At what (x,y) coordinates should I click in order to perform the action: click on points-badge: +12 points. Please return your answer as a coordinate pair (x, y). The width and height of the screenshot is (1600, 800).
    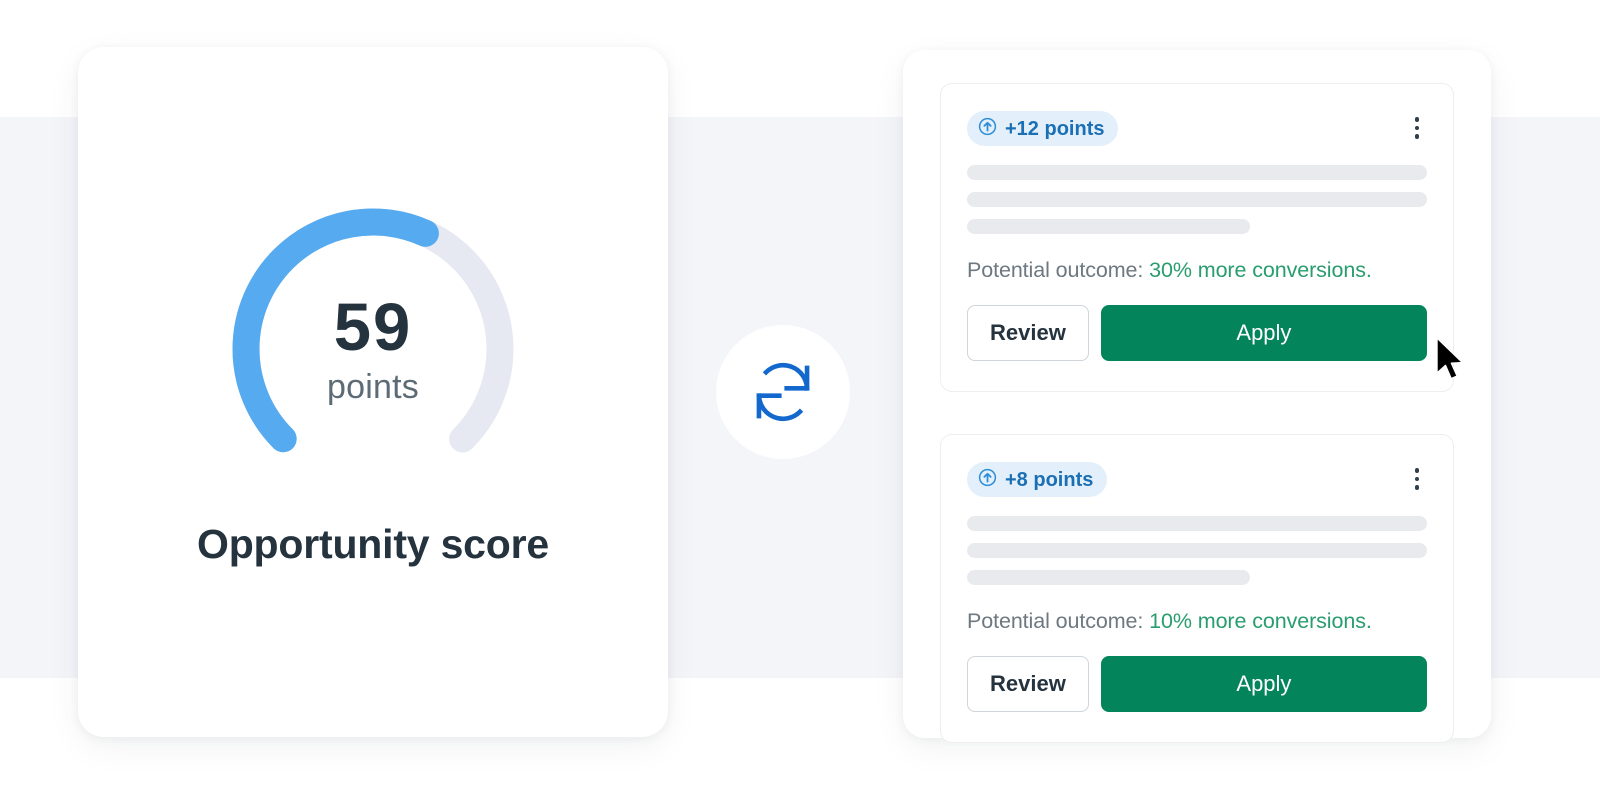
    Looking at the image, I should click on (1043, 128).